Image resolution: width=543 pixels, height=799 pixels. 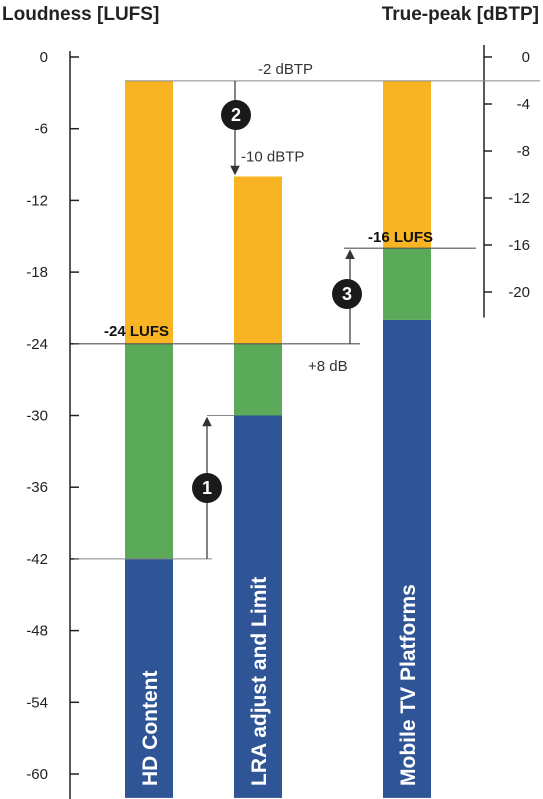 I want to click on left-tick-label: -60, so click(x=37, y=774).